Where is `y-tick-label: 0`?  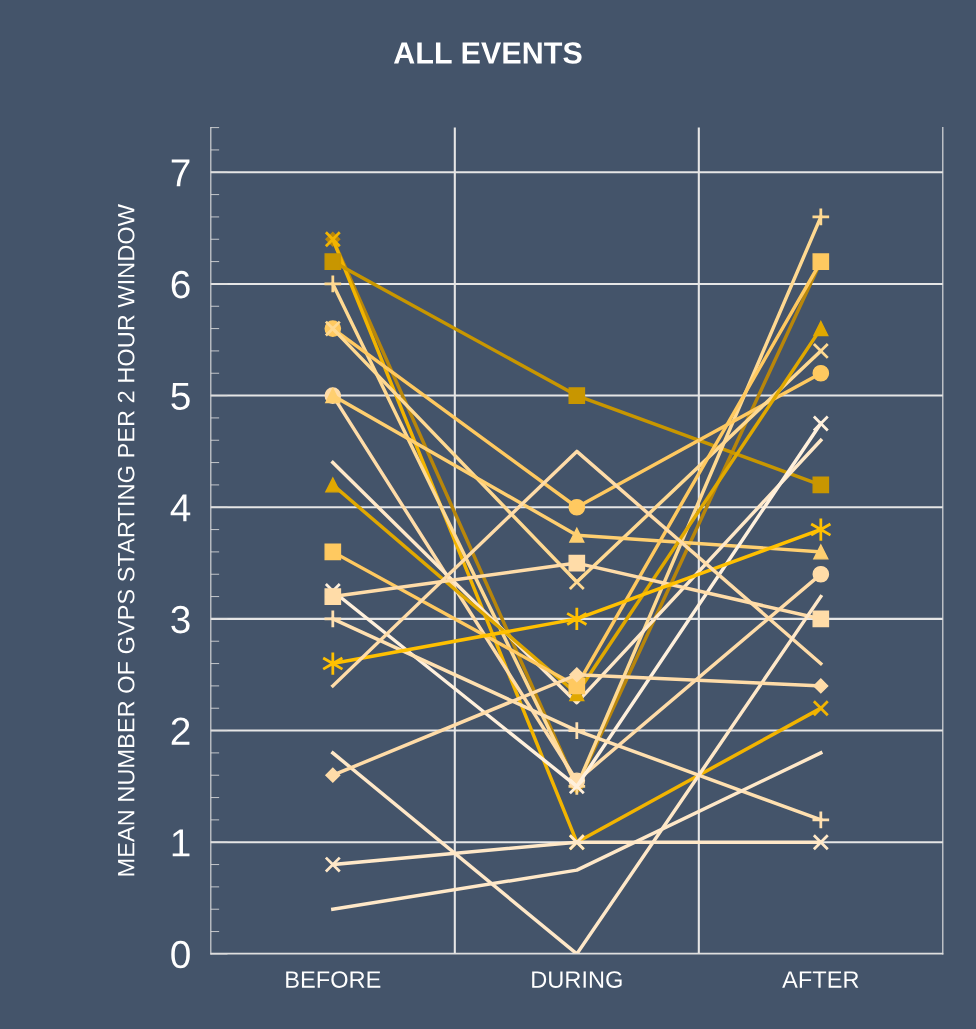 y-tick-label: 0 is located at coordinates (180, 954).